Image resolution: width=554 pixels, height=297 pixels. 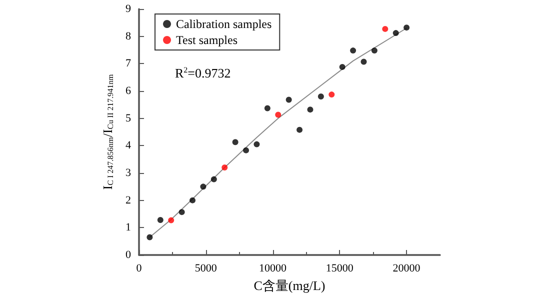 I want to click on y-tick-label: 8, so click(x=129, y=36).